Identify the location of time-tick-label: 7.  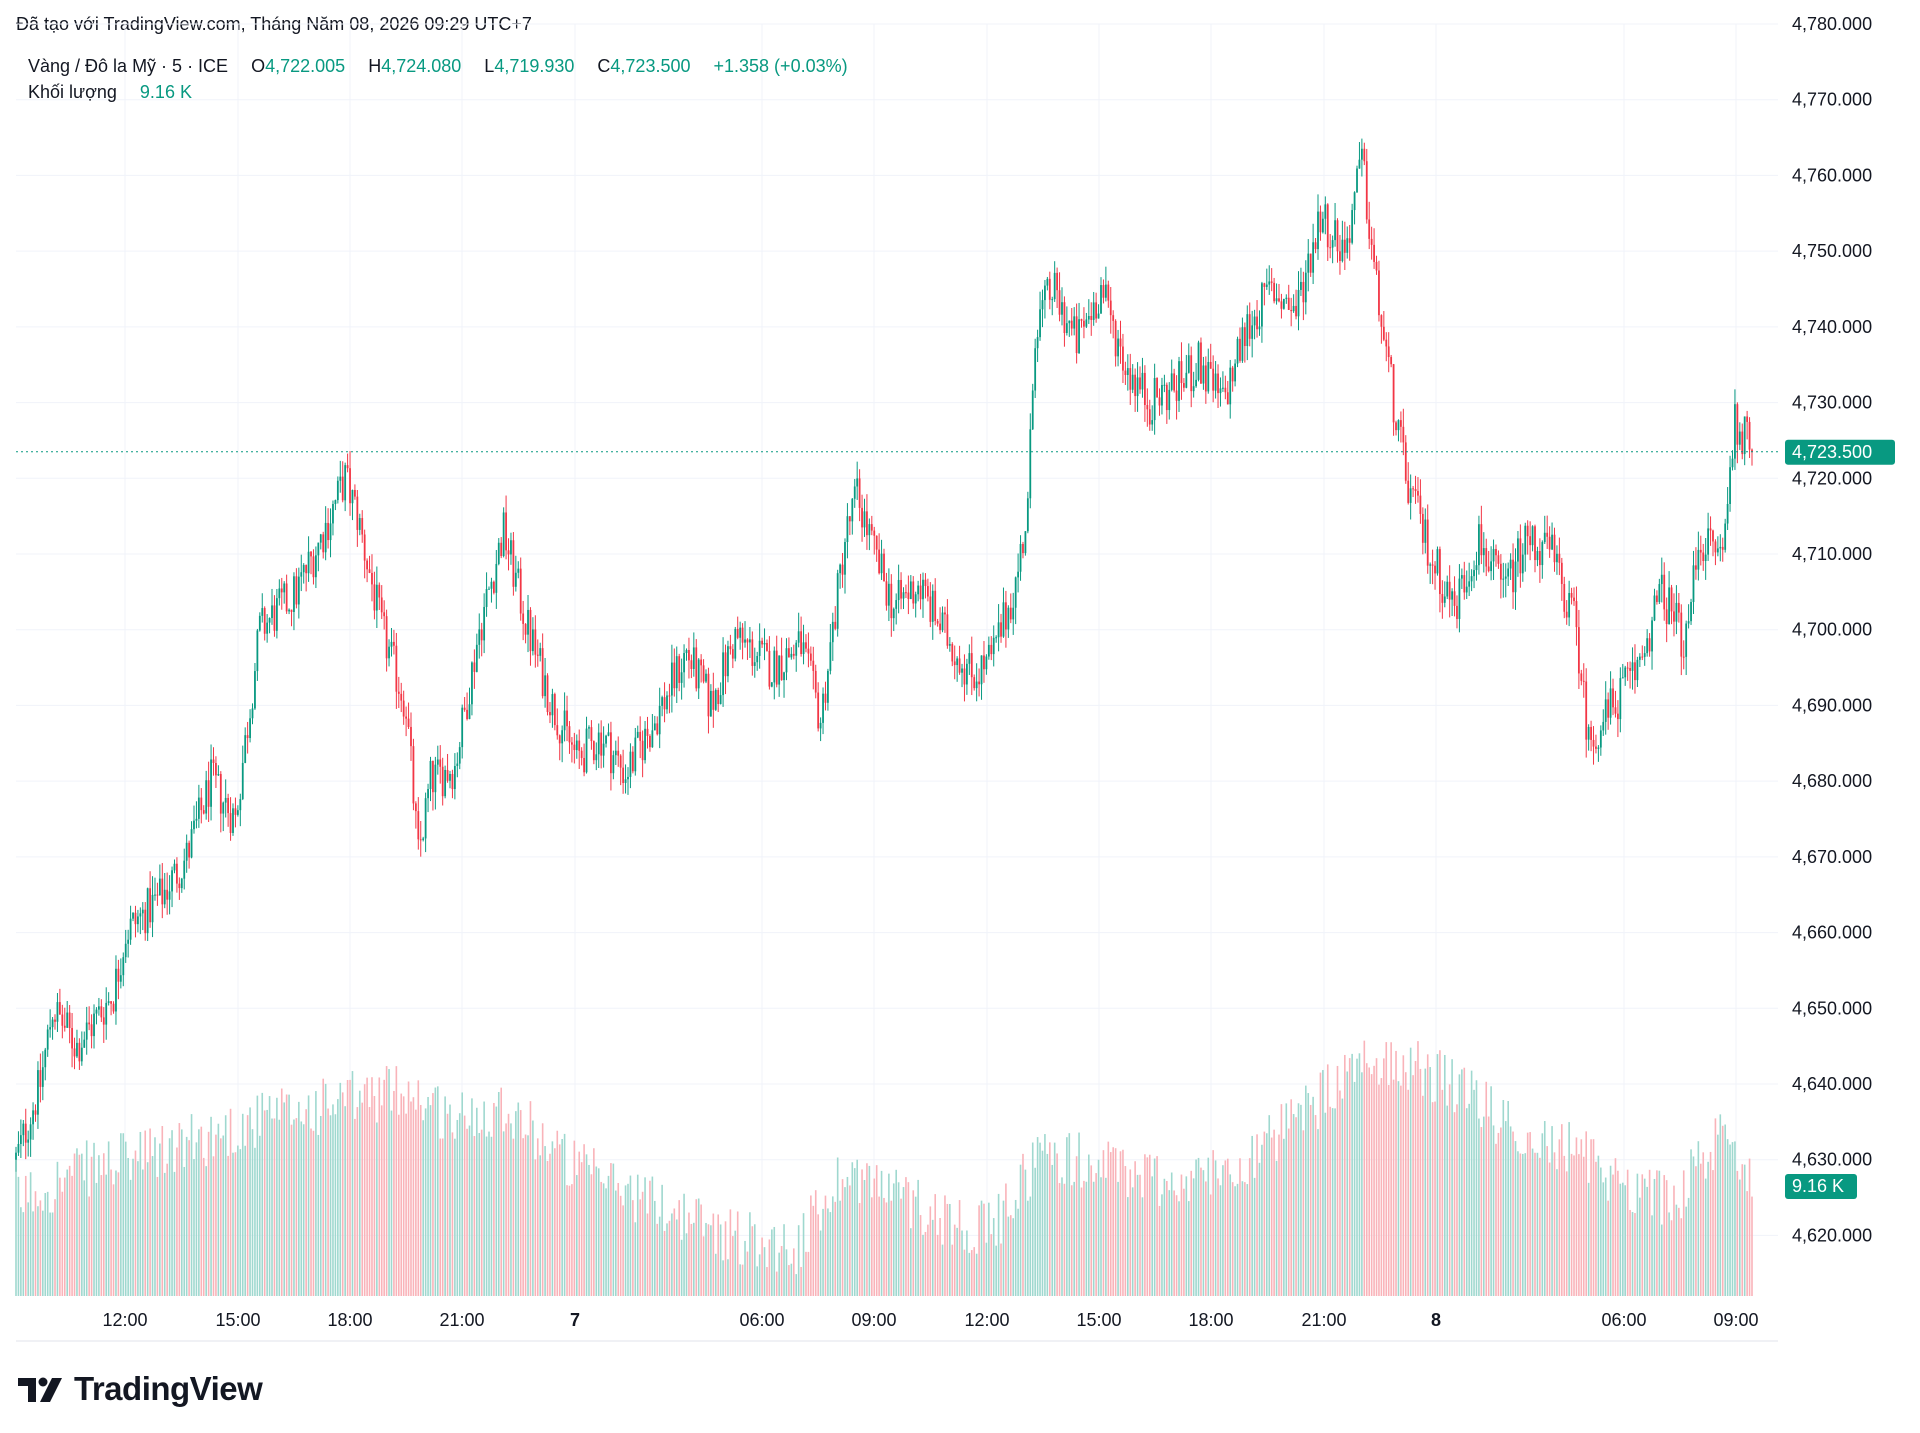
(575, 1320).